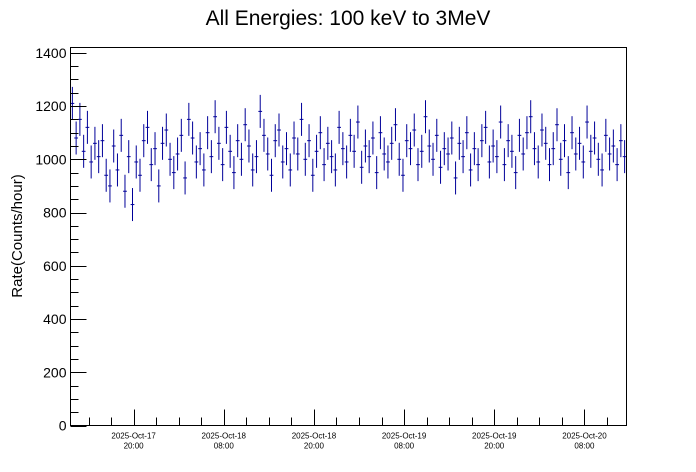 The image size is (696, 472). Describe the element at coordinates (50, 159) in the screenshot. I see `y-tick-label: 1000` at that location.